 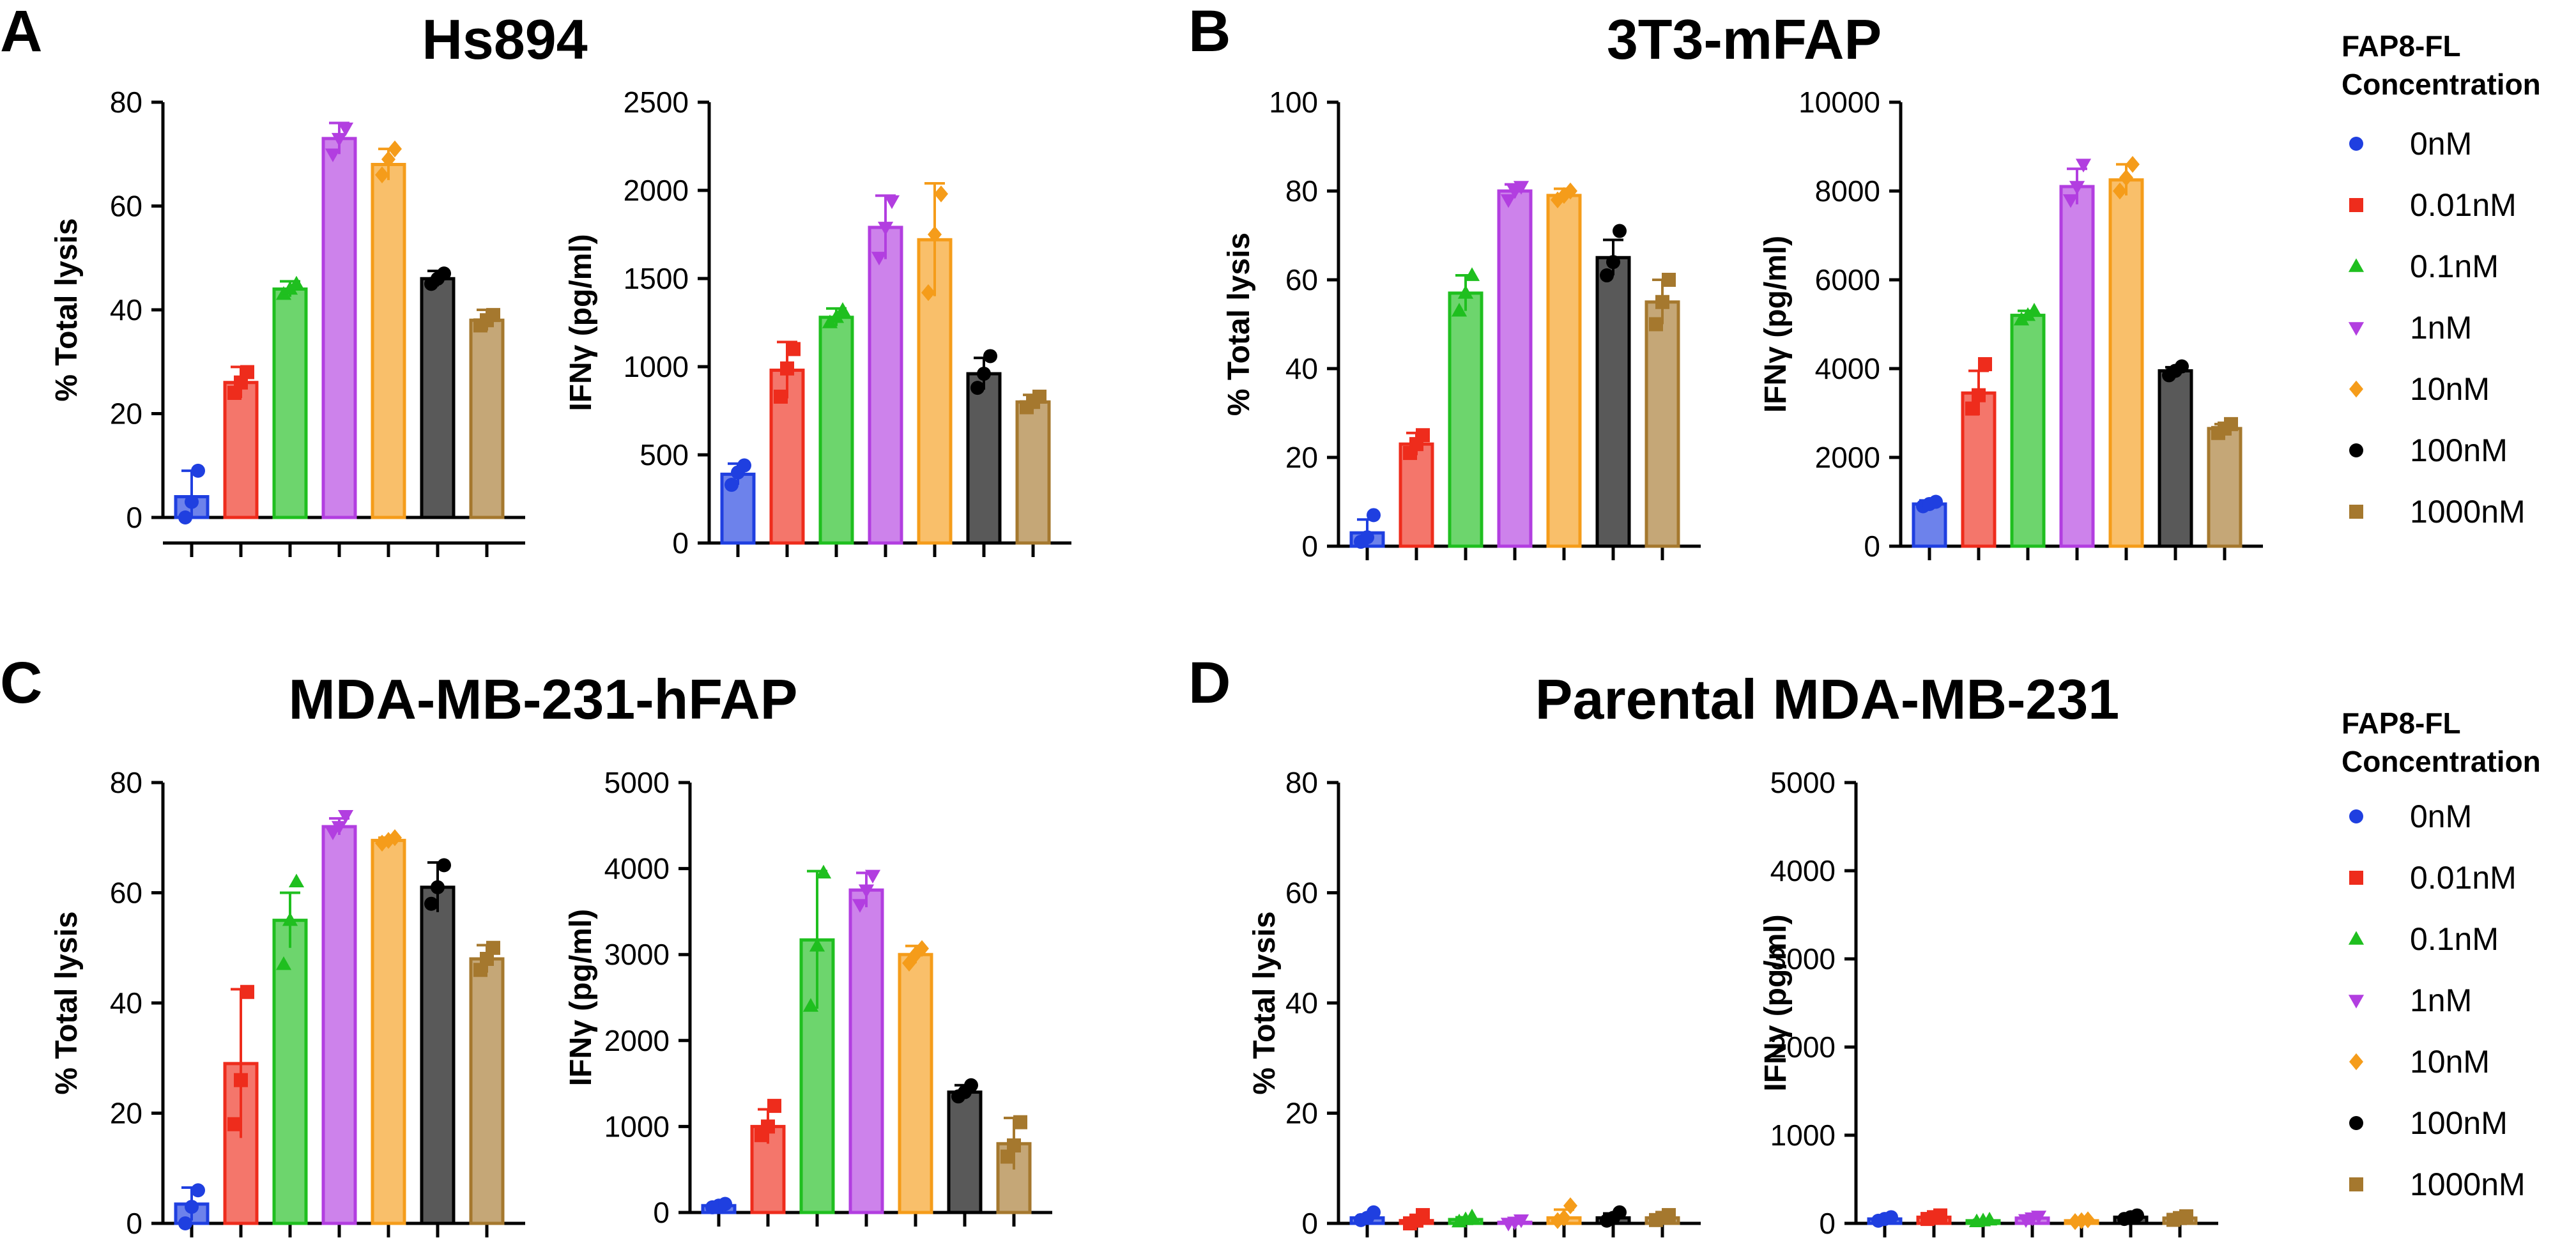 I want to click on chart-b-lysis-y-label: % Total lysis, so click(x=1239, y=324).